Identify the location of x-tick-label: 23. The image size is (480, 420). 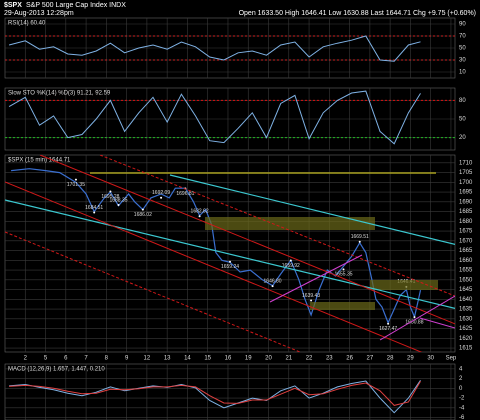
(329, 359).